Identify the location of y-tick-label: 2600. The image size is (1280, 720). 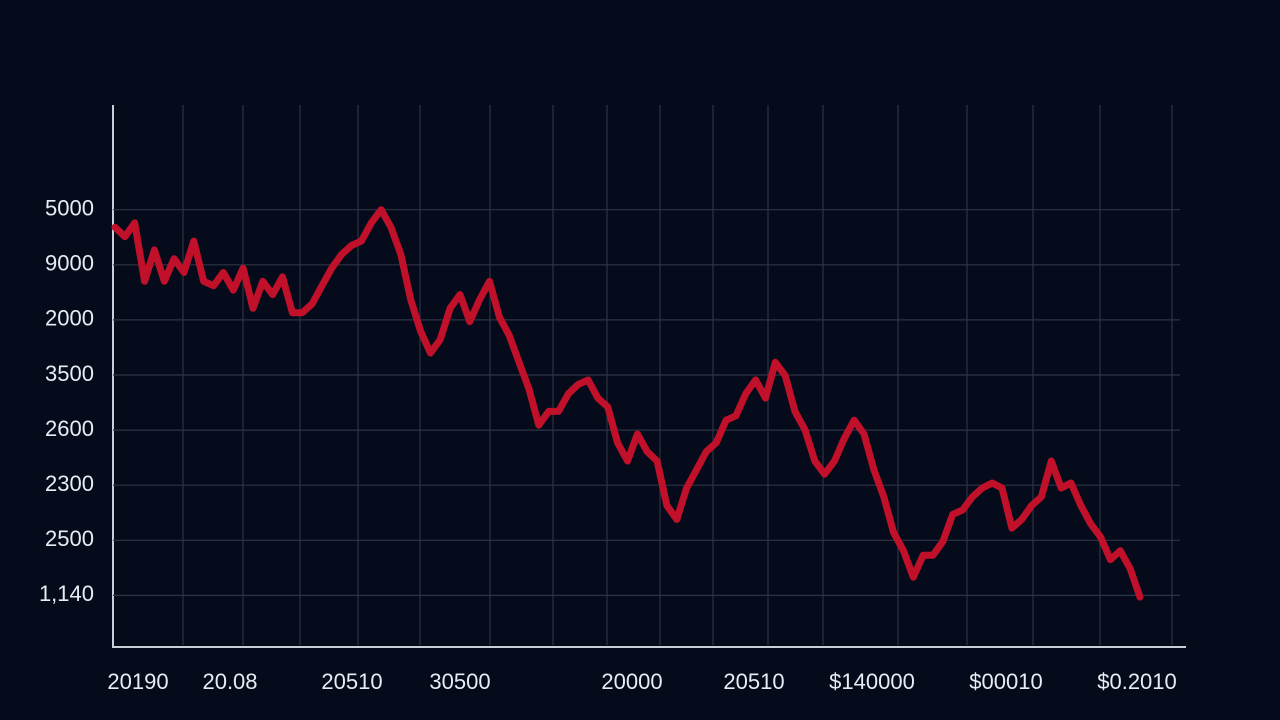
(69, 428).